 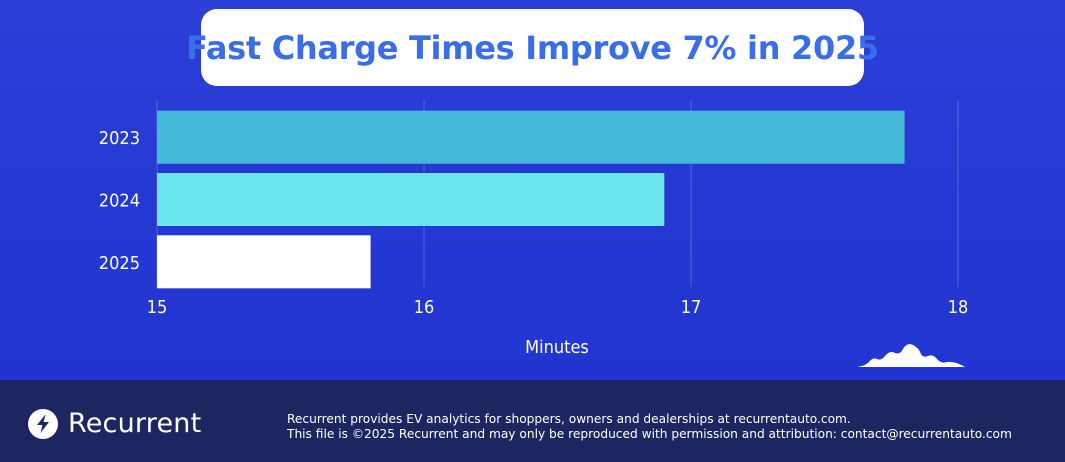 What do you see at coordinates (557, 347) in the screenshot?
I see `x-axis-title: Minutes` at bounding box center [557, 347].